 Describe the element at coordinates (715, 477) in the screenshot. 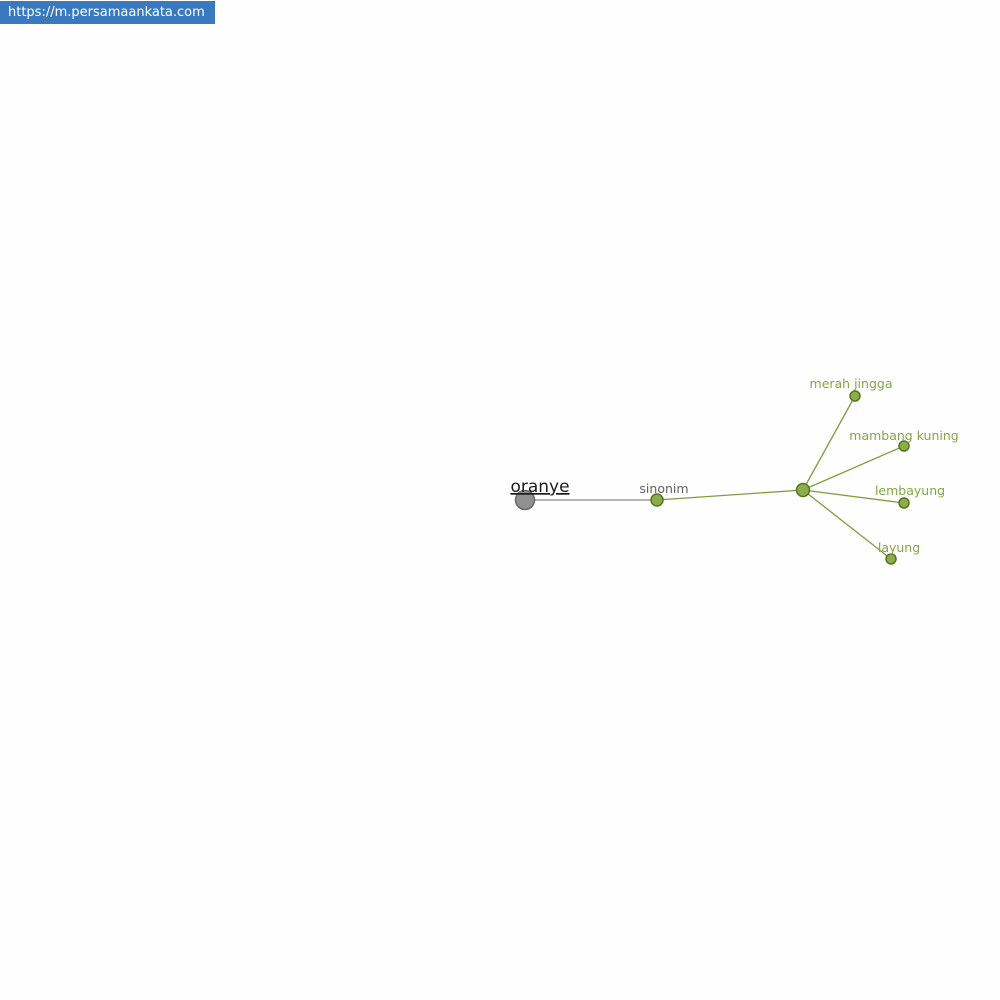

I see `edges-layer` at that location.